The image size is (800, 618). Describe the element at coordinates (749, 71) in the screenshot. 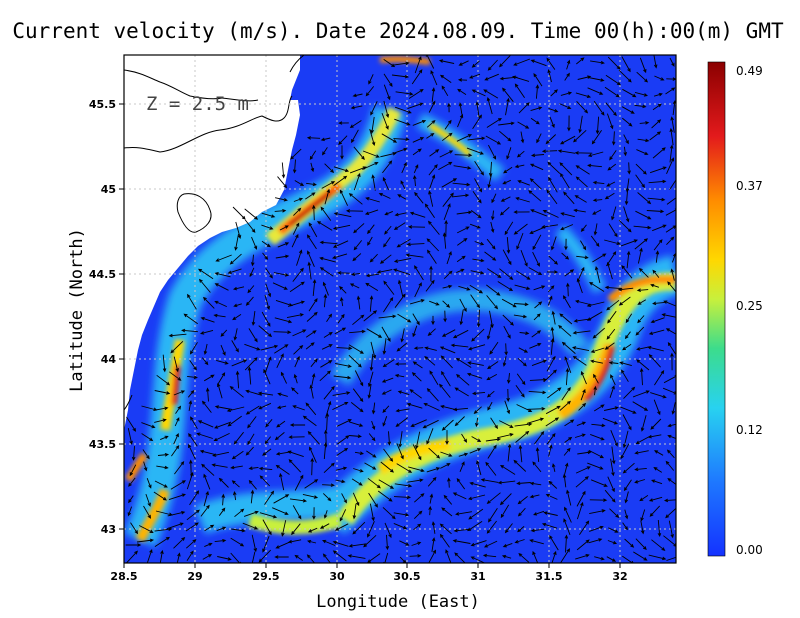

I see `colorbar-tick-label: 0.49` at that location.